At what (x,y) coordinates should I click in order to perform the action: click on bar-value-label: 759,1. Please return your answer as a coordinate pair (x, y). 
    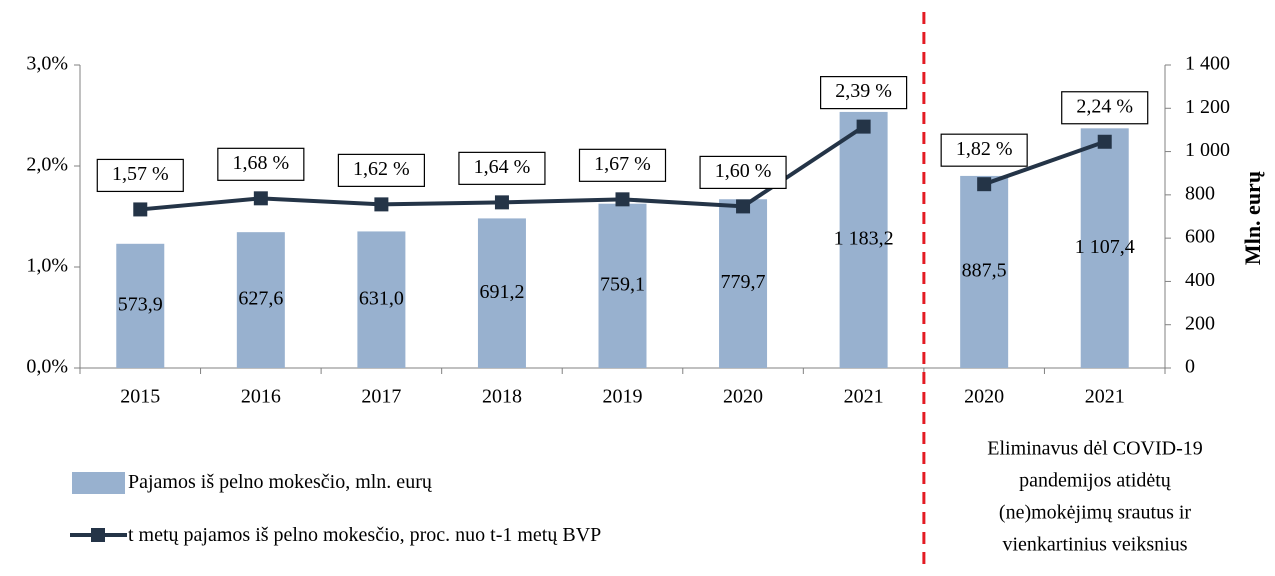
    Looking at the image, I should click on (622, 284).